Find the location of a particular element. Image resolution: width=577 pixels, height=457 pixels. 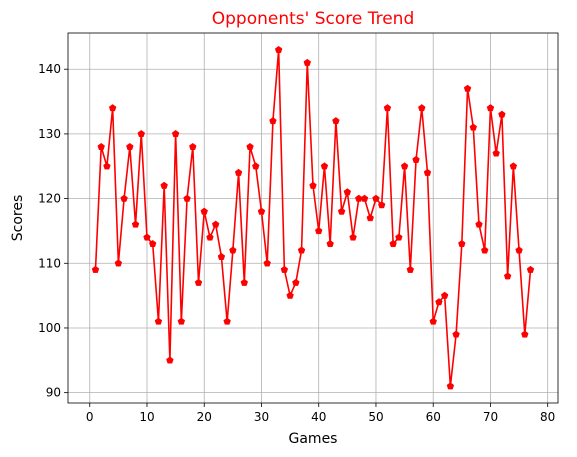

y-tick-label: 130 is located at coordinates (49, 134).